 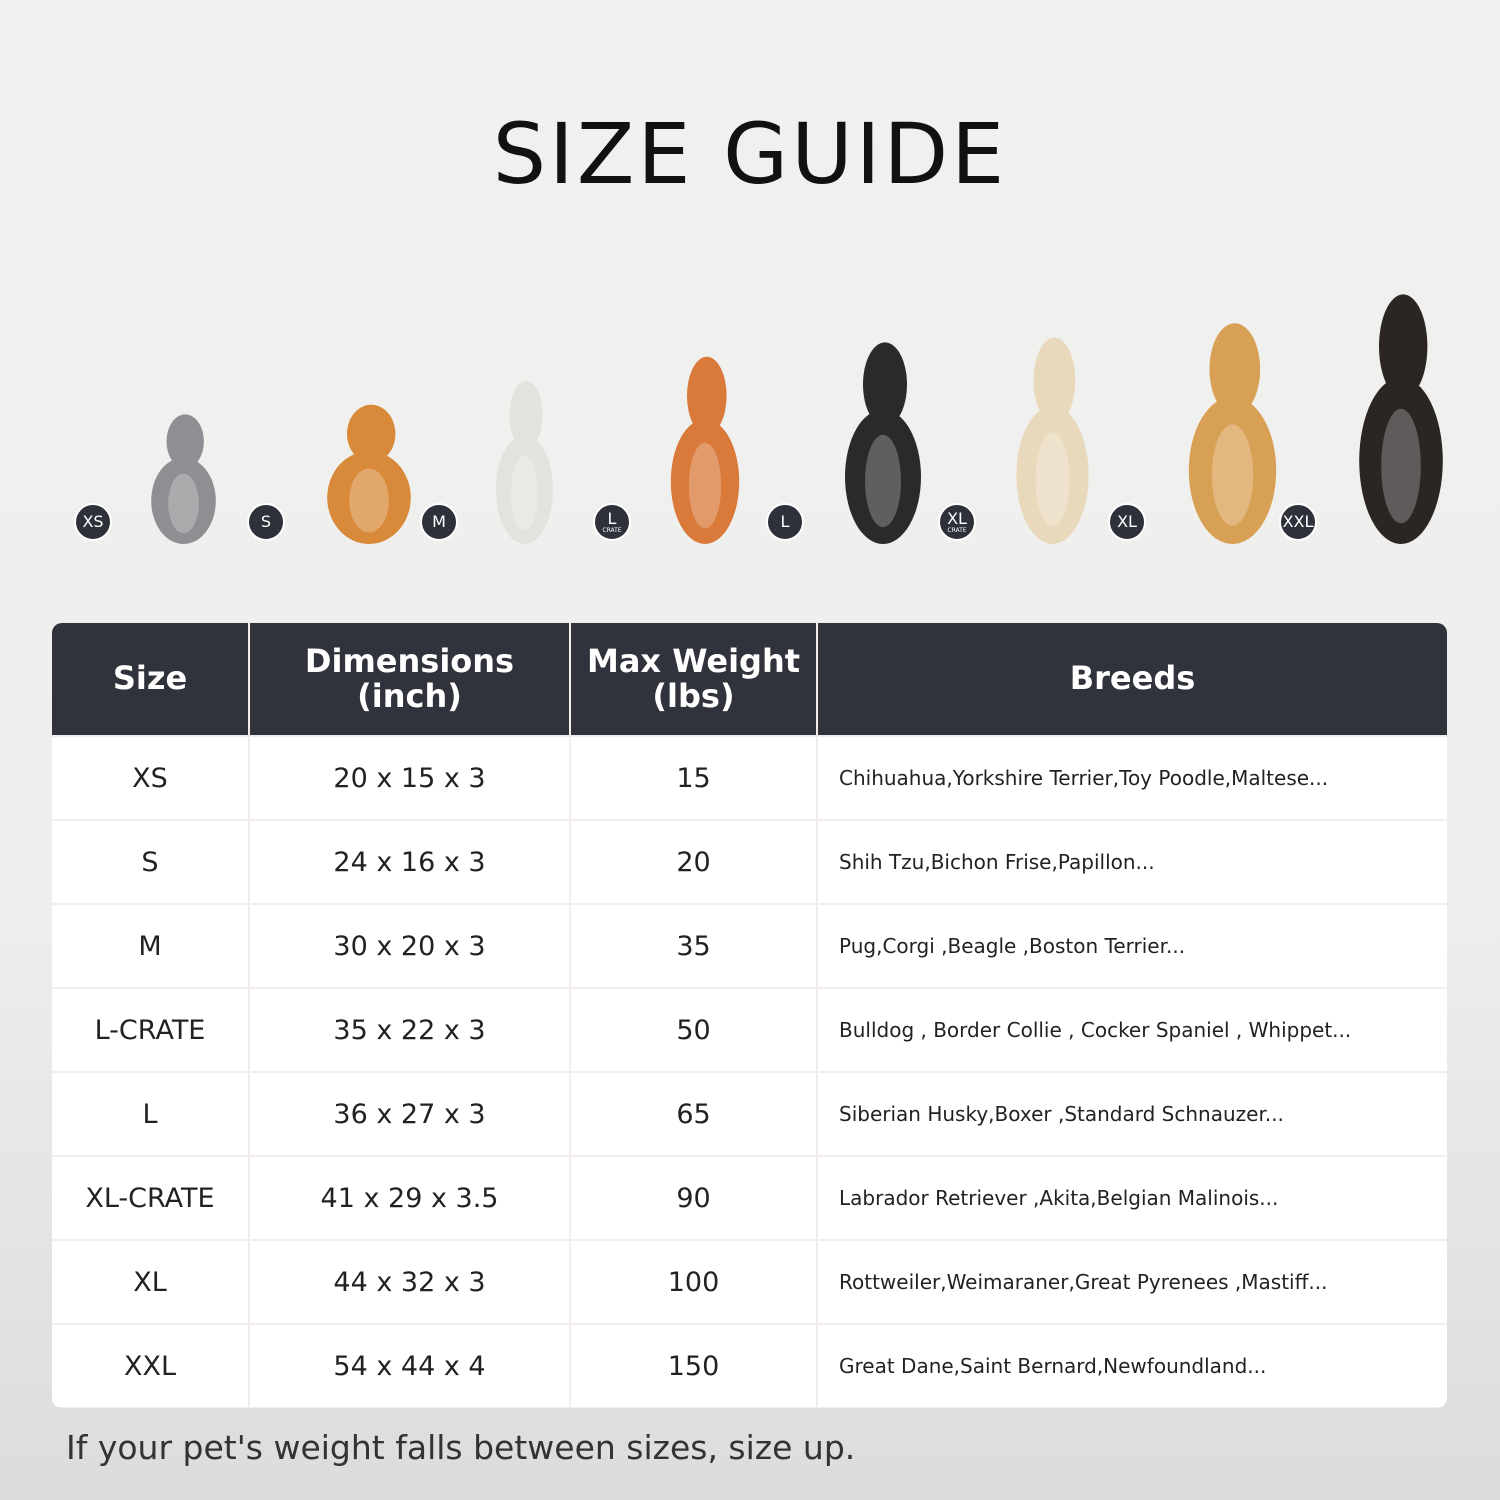 What do you see at coordinates (409, 1030) in the screenshot?
I see `dimensions-cell: 35 x 22 x 3` at bounding box center [409, 1030].